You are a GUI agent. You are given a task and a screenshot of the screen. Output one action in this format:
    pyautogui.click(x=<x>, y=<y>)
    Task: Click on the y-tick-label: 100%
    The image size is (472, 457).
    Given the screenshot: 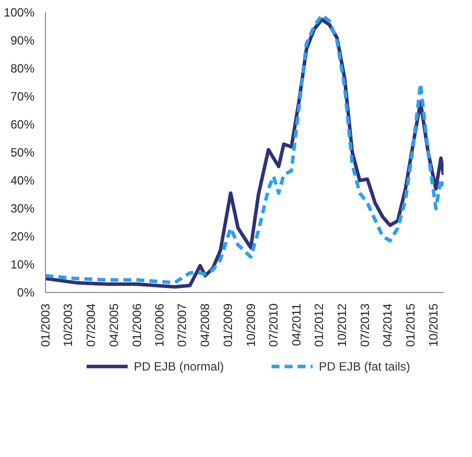 What is the action you would take?
    pyautogui.click(x=19, y=13)
    